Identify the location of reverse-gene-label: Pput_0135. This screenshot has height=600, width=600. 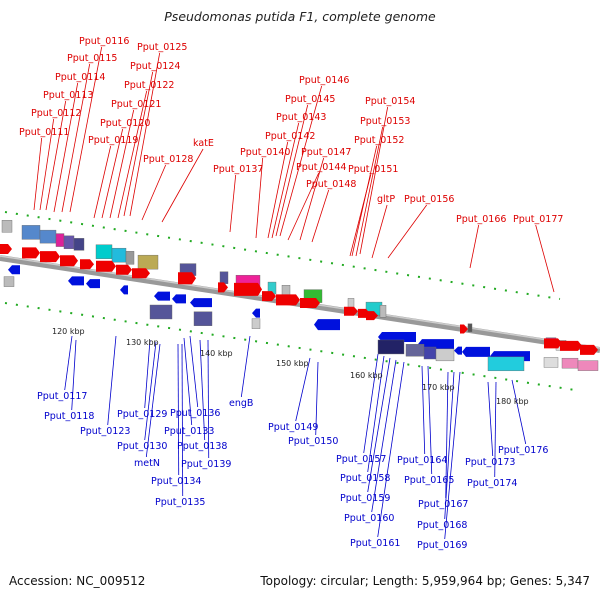
(180, 502).